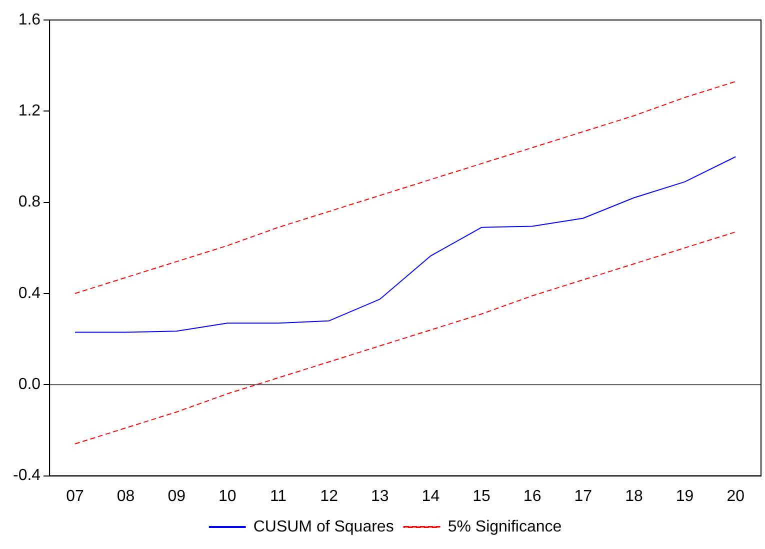 The height and width of the screenshot is (549, 765). Describe the element at coordinates (29, 385) in the screenshot. I see `y-tick-label: 0.0` at that location.